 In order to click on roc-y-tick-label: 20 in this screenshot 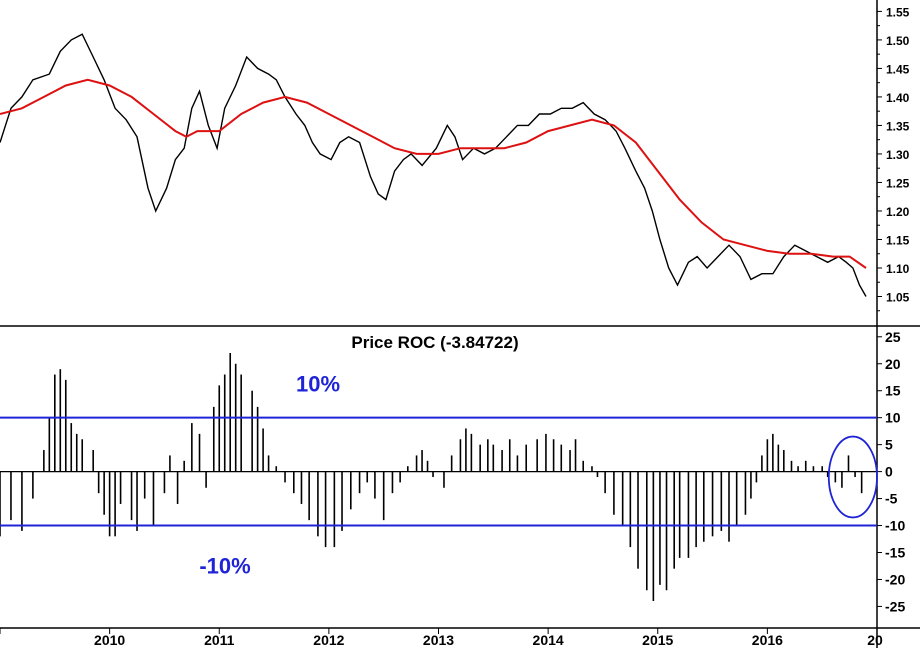, I will do `click(893, 364)`.